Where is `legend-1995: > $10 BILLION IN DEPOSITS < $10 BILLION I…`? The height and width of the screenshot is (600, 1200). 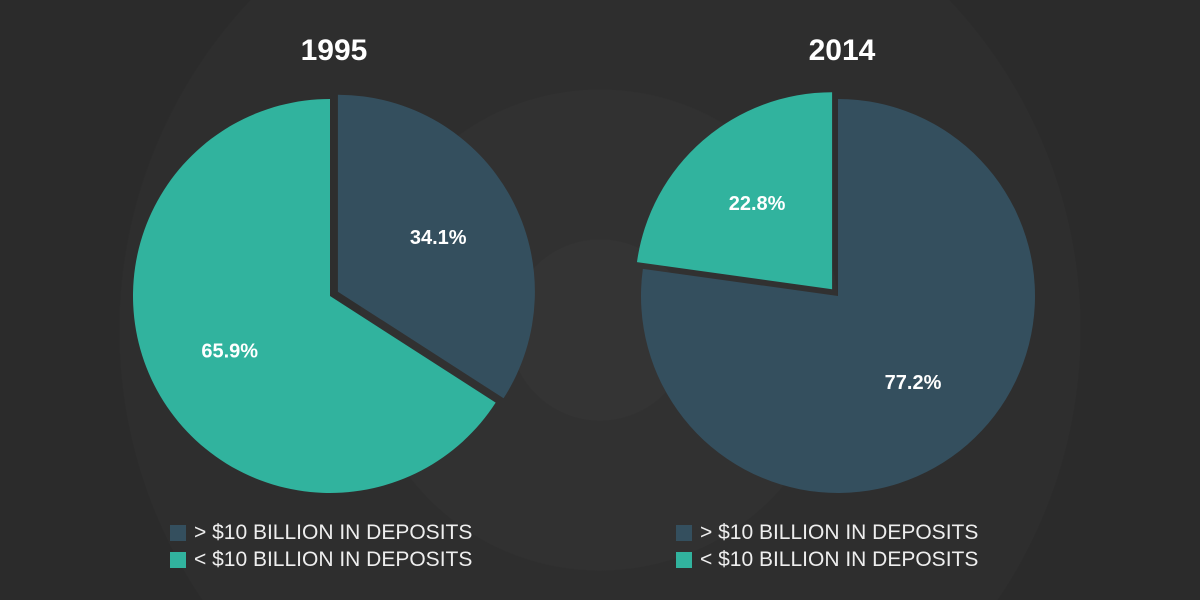
legend-1995: > $10 BILLION IN DEPOSITS < $10 BILLION I… is located at coordinates (321, 546).